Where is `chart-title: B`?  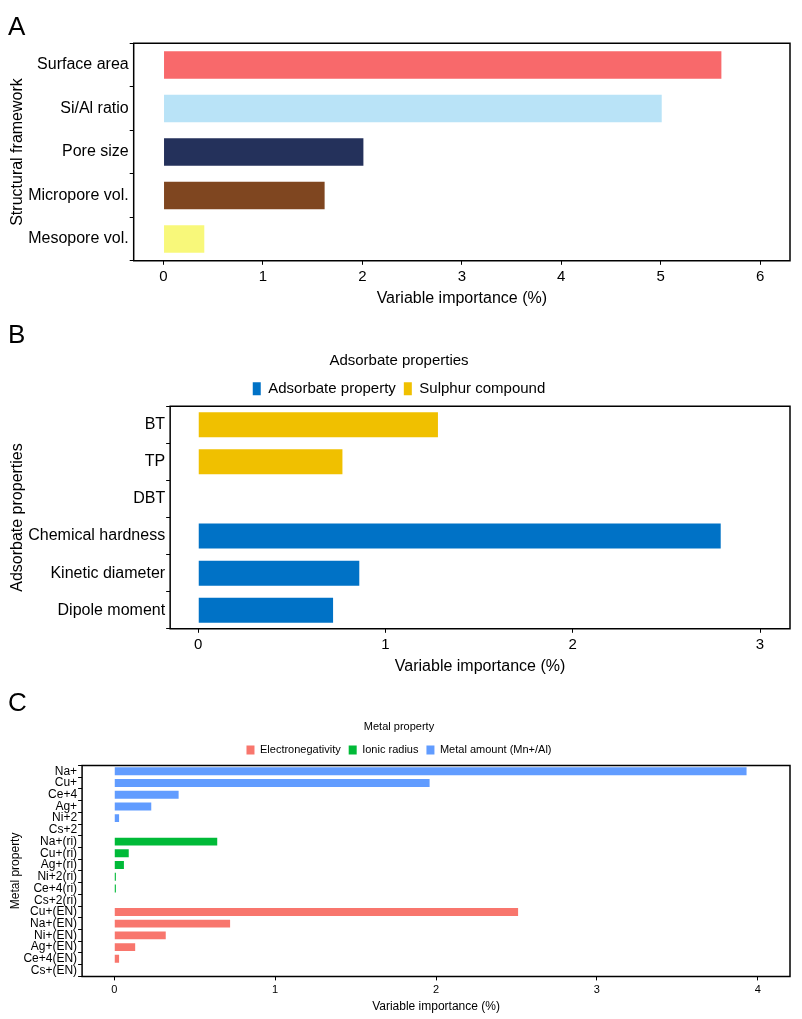 chart-title: B is located at coordinates (17, 333).